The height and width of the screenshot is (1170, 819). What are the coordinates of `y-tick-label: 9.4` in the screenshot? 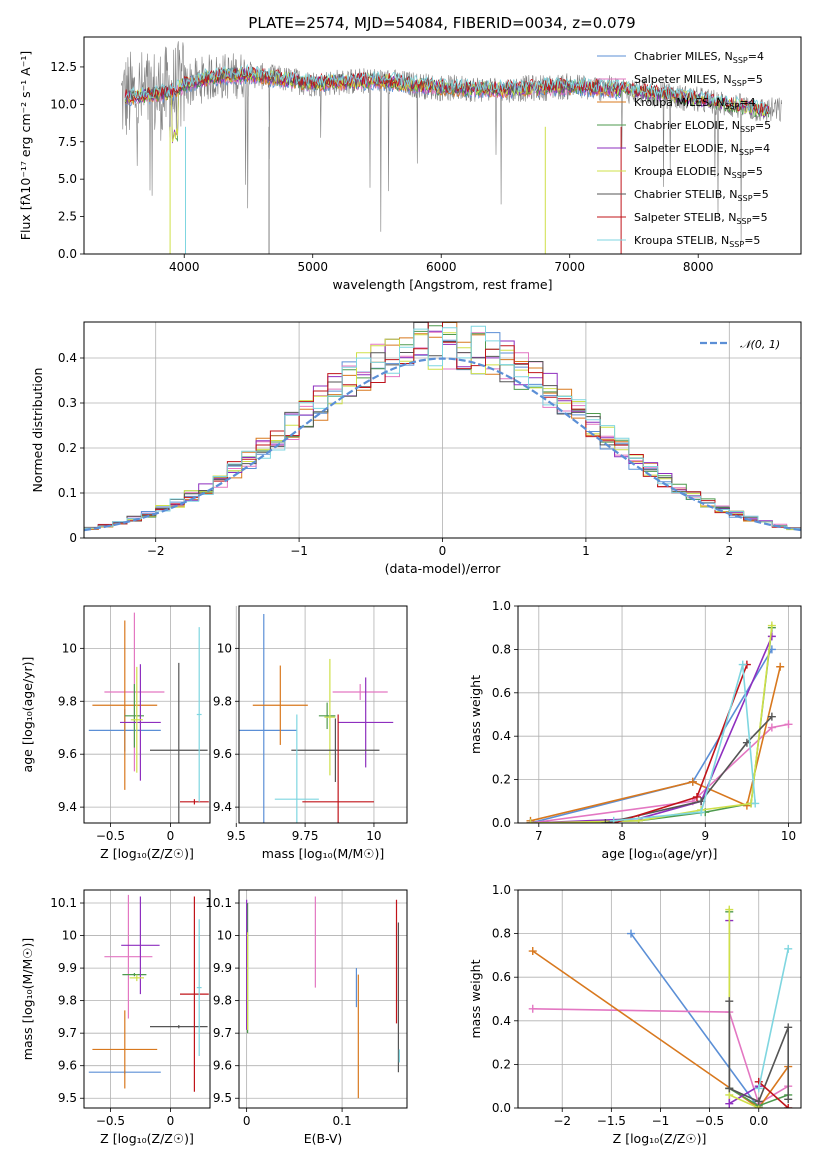 It's located at (67, 807).